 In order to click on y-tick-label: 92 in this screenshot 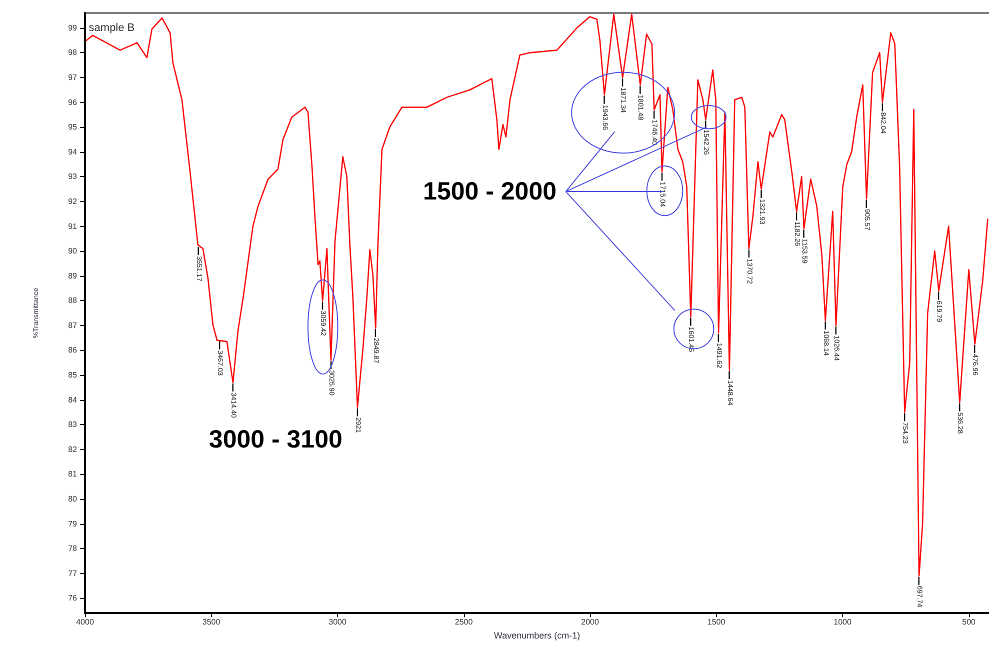, I will do `click(73, 201)`.